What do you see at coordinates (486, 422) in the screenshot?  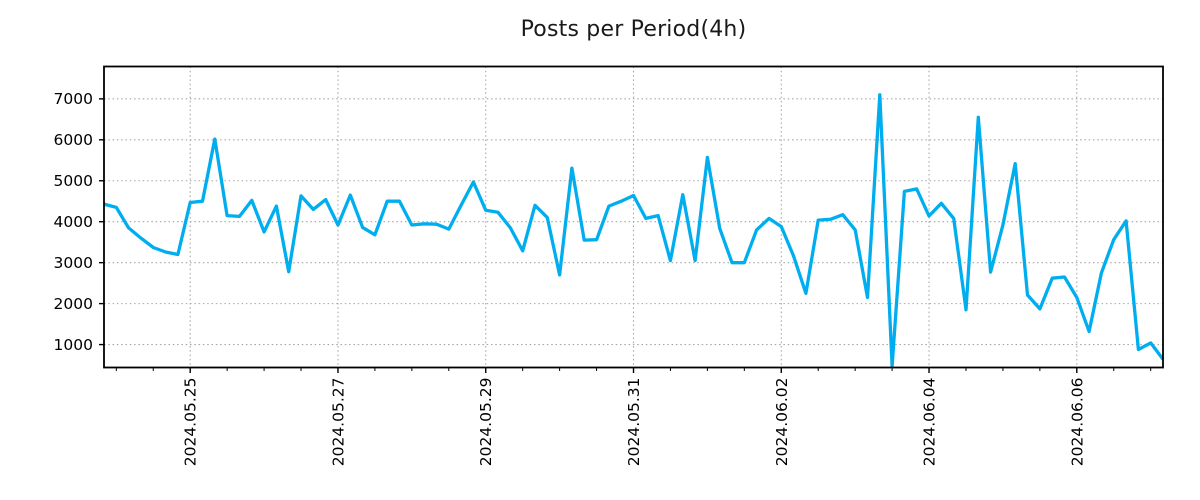 I see `x-tick-label: 2024.05.29` at bounding box center [486, 422].